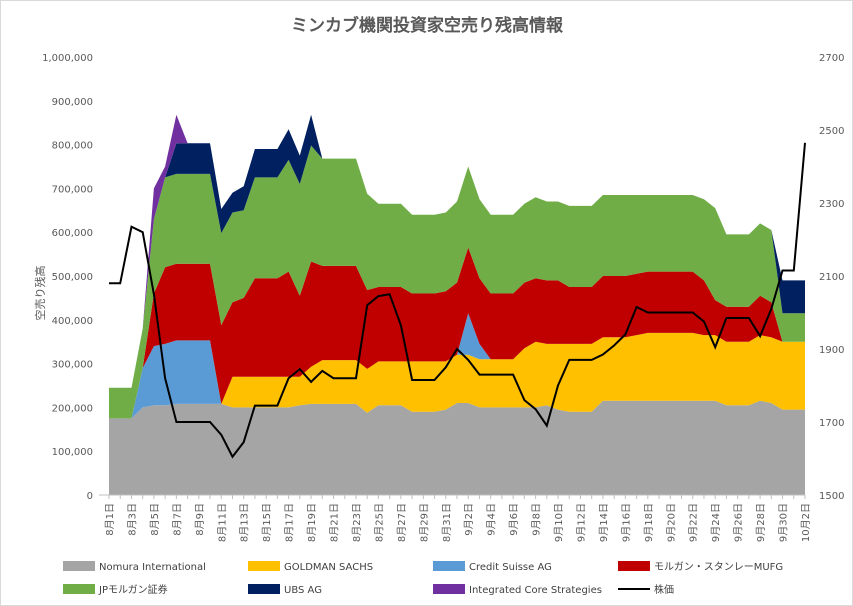 The height and width of the screenshot is (606, 853). What do you see at coordinates (535, 590) in the screenshot?
I see `legend-label: Integrated Core Strategies` at bounding box center [535, 590].